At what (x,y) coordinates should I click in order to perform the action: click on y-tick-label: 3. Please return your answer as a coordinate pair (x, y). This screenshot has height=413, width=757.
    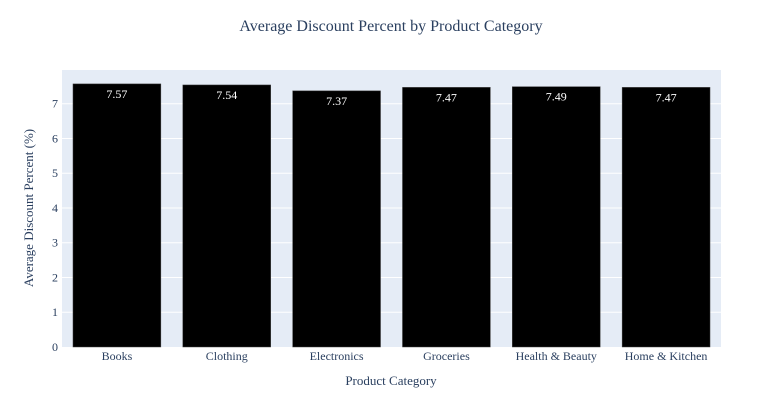
    Looking at the image, I should click on (55, 243).